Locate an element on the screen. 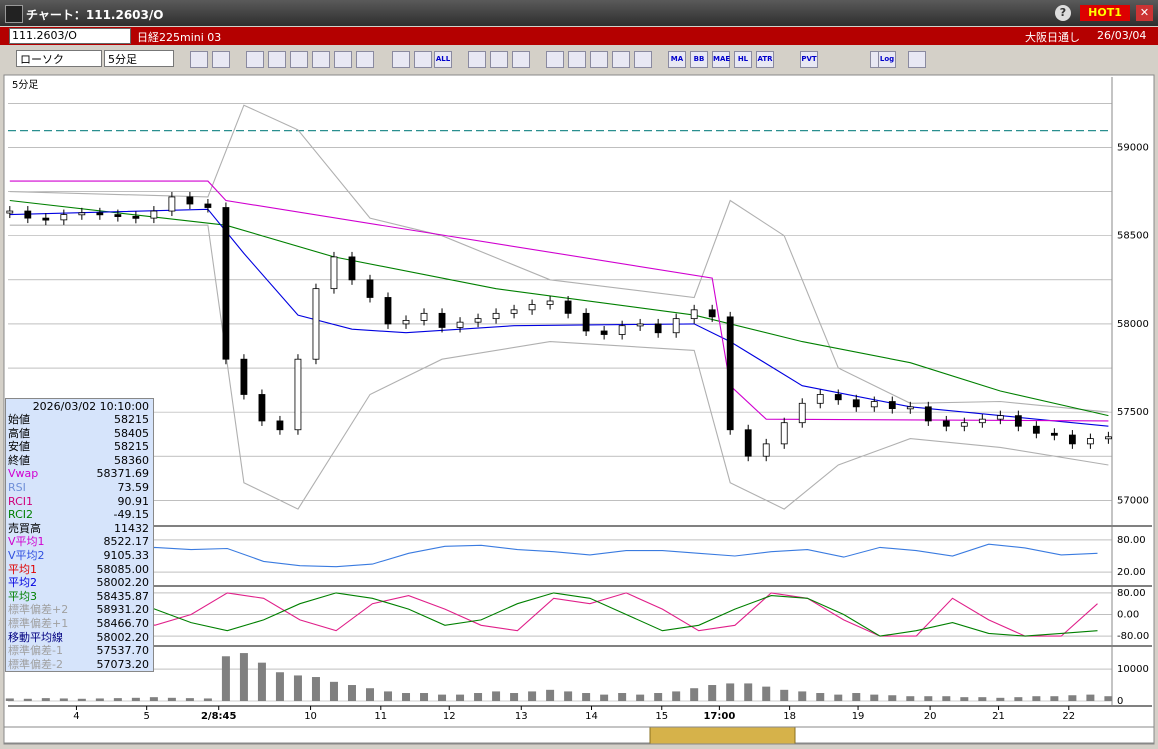  tool-button: ATR is located at coordinates (765, 59).